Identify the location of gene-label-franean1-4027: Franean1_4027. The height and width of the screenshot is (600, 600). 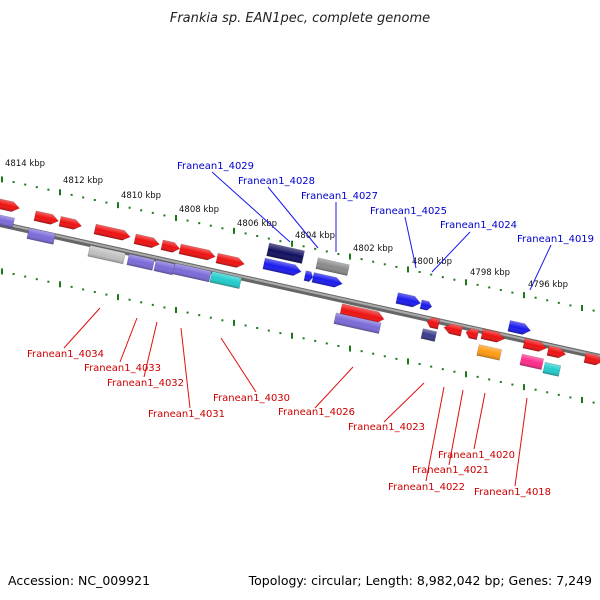
(339, 196).